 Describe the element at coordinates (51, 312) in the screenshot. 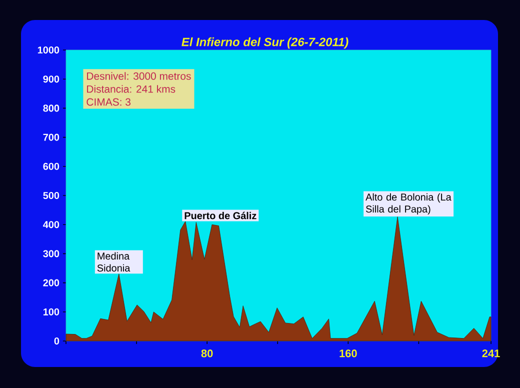

I see `y-tick-label: 100` at that location.